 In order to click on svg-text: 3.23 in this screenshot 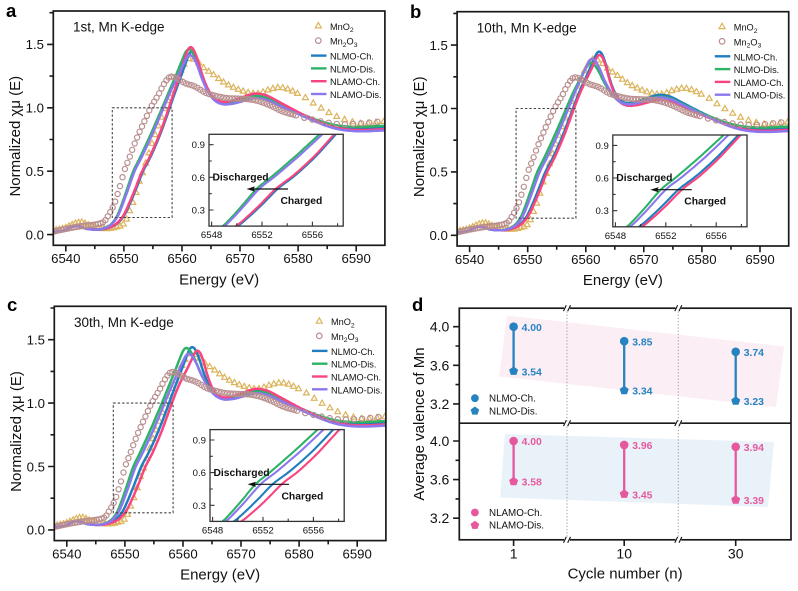, I will do `click(754, 402)`.